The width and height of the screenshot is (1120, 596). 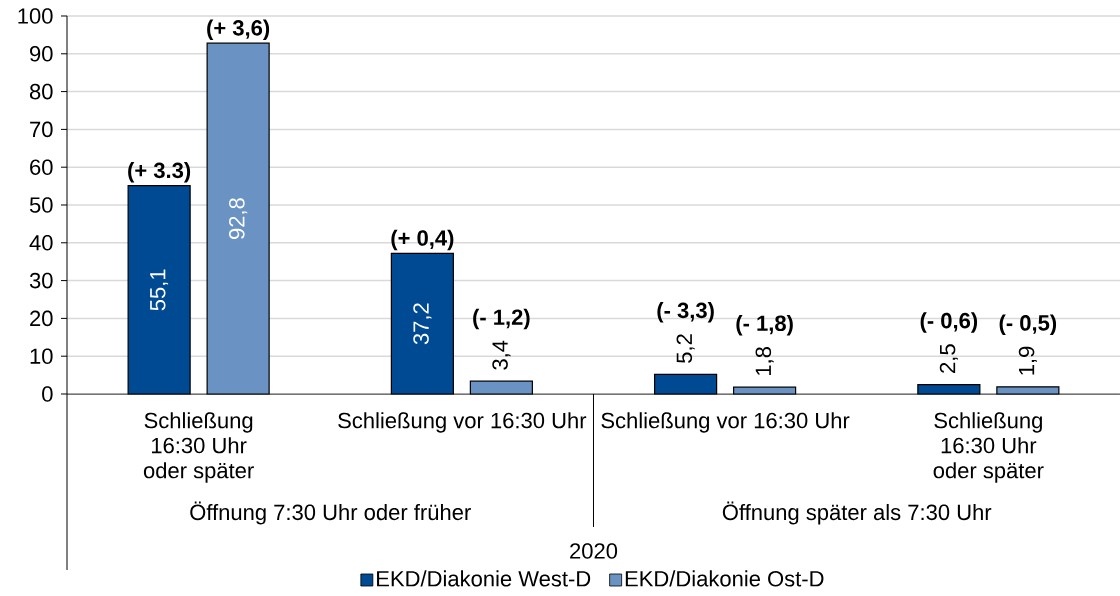 I want to click on y-tick-label: 0, so click(x=47, y=394).